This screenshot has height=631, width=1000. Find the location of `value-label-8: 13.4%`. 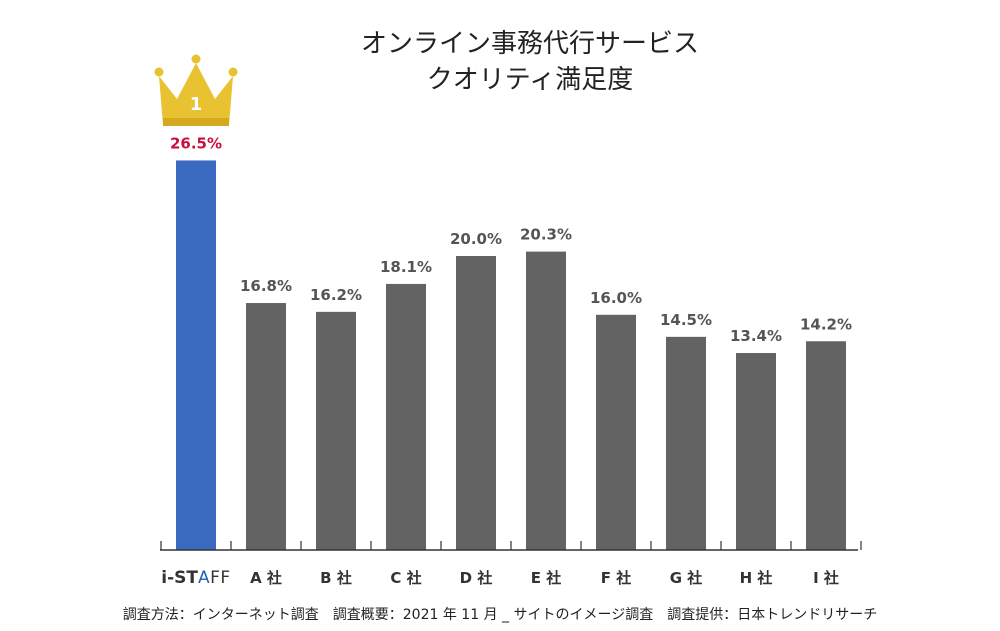

value-label-8: 13.4% is located at coordinates (756, 336).